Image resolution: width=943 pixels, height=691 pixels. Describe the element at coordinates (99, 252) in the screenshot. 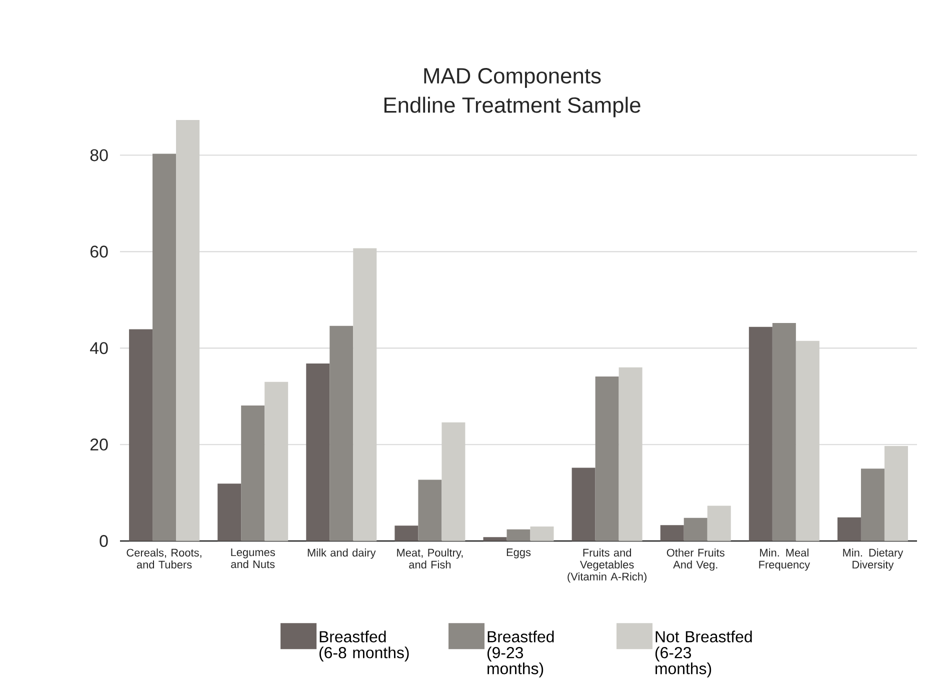

I see `y-tick-label: 60` at that location.